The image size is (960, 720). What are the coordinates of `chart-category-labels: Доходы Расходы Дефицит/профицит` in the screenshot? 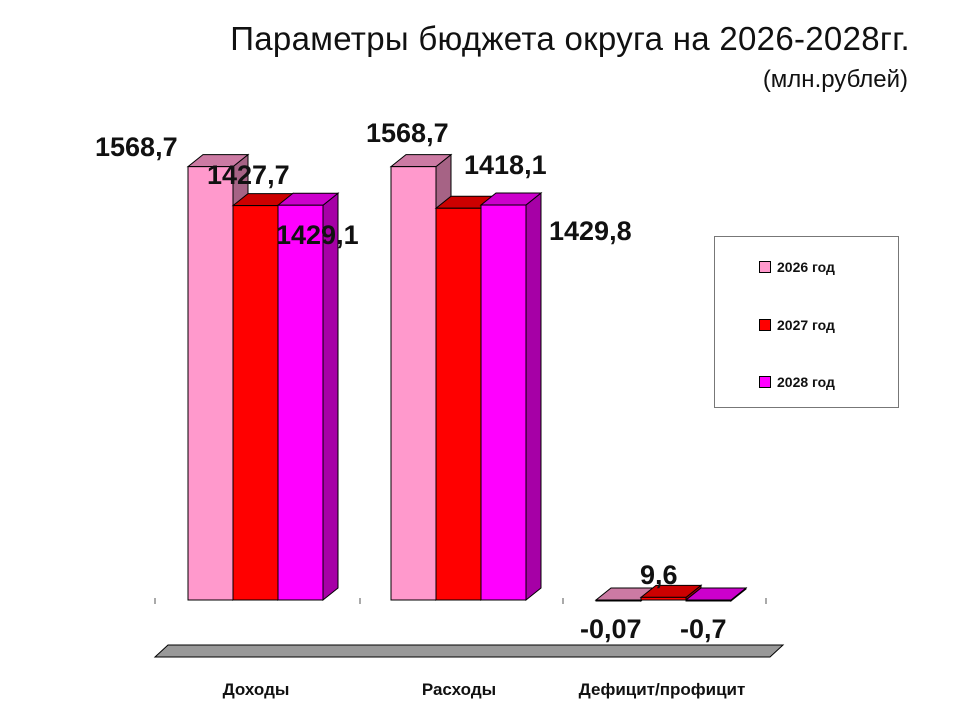 It's located at (484, 689).